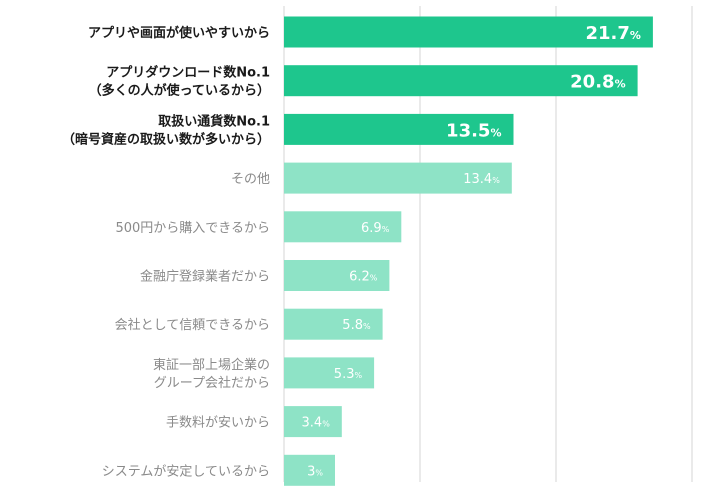  I want to click on value-label-6: 5.8%, so click(356, 325).